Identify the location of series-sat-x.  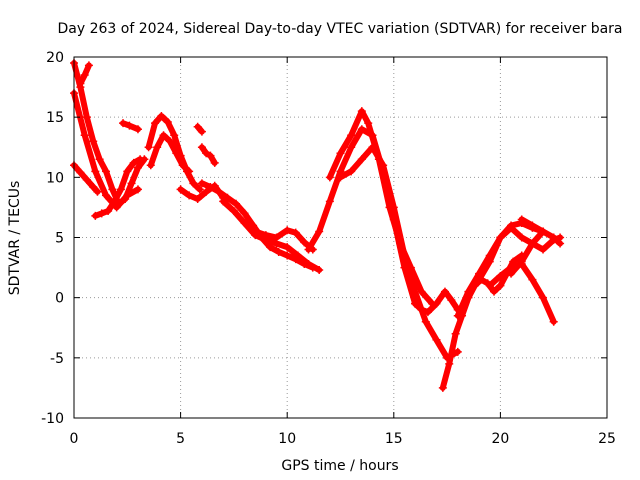
(527, 252).